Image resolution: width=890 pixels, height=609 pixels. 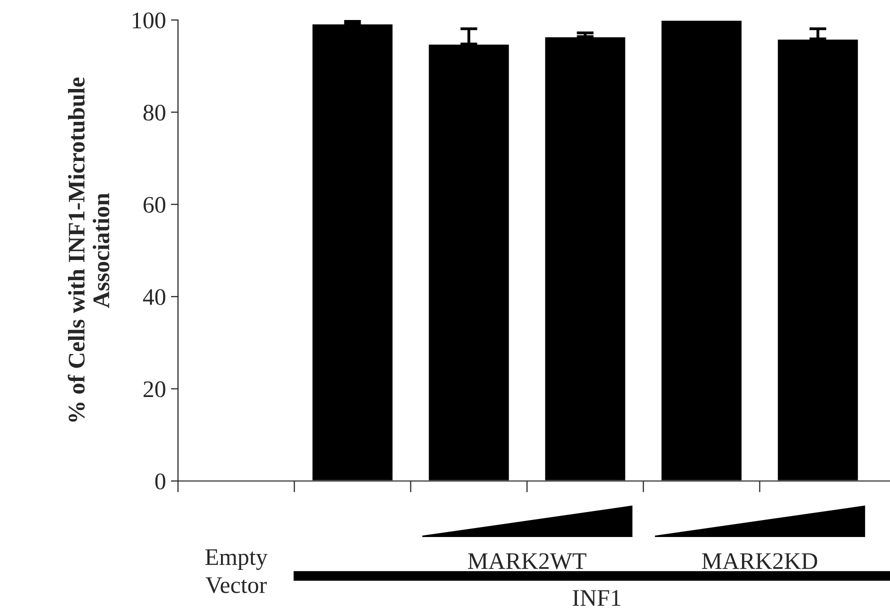 I want to click on y-tick-label: 80, so click(x=154, y=112).